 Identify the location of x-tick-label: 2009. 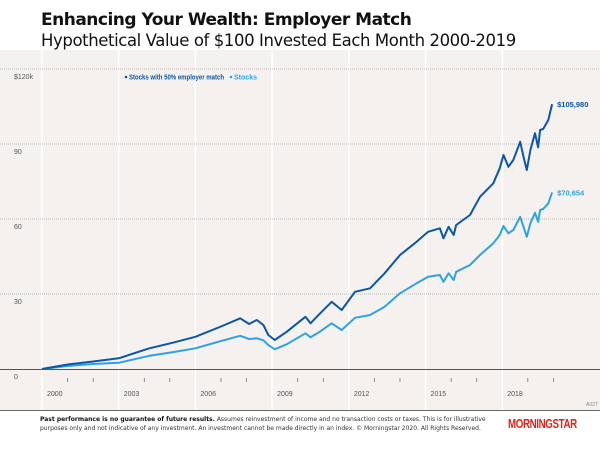
(285, 394).